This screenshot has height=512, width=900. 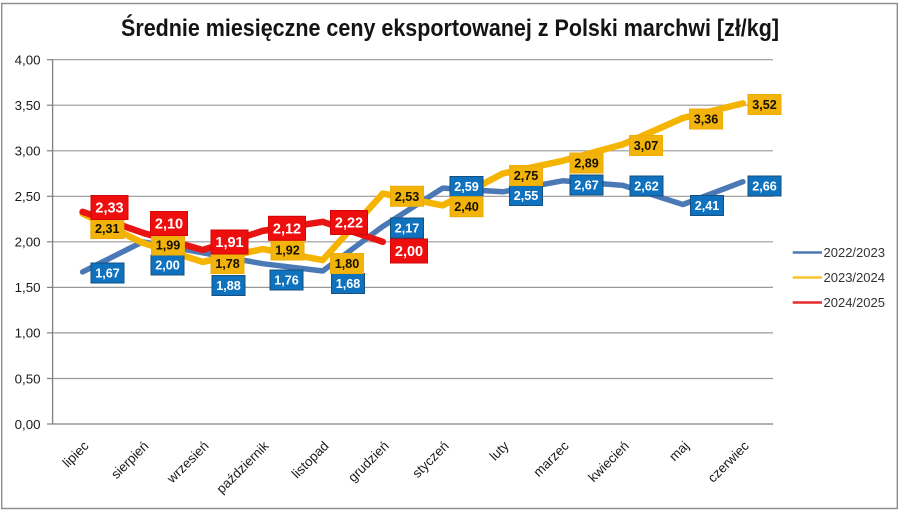 I want to click on svg-text: 1,92, so click(x=287, y=251).